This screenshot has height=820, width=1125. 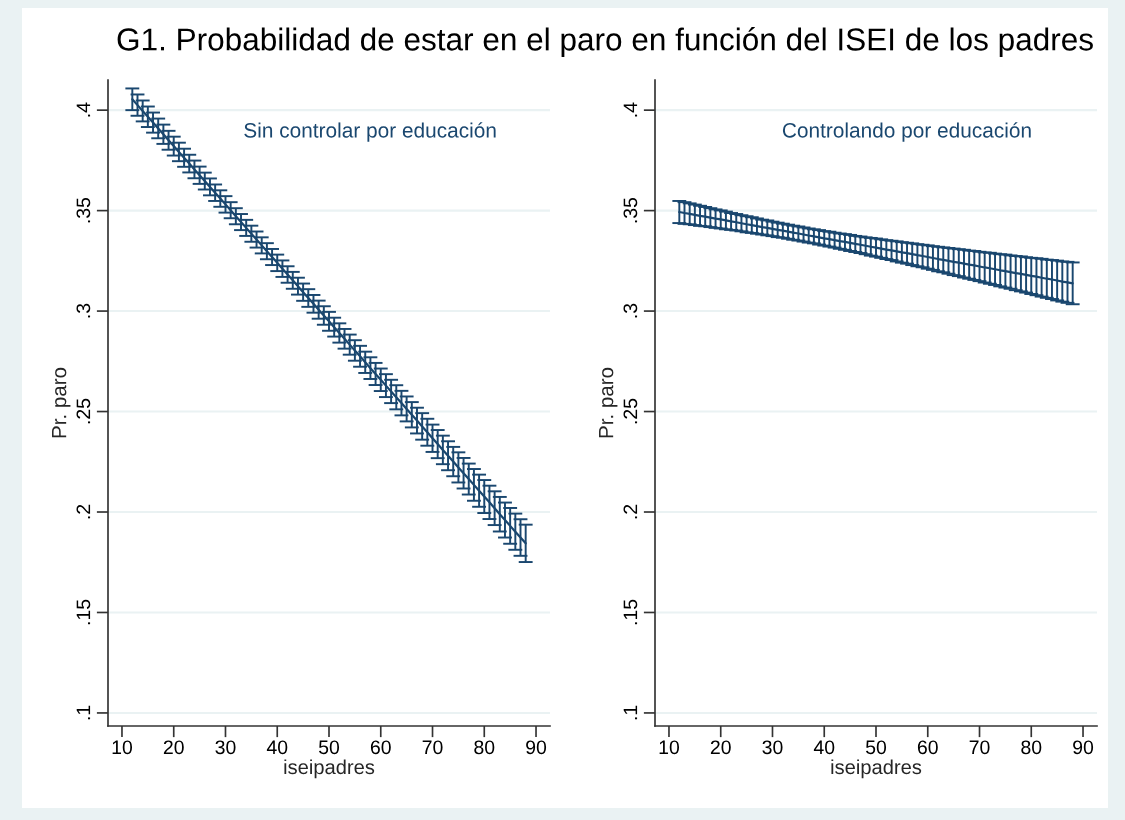 I want to click on text: Sin controlar por educación, so click(x=370, y=132).